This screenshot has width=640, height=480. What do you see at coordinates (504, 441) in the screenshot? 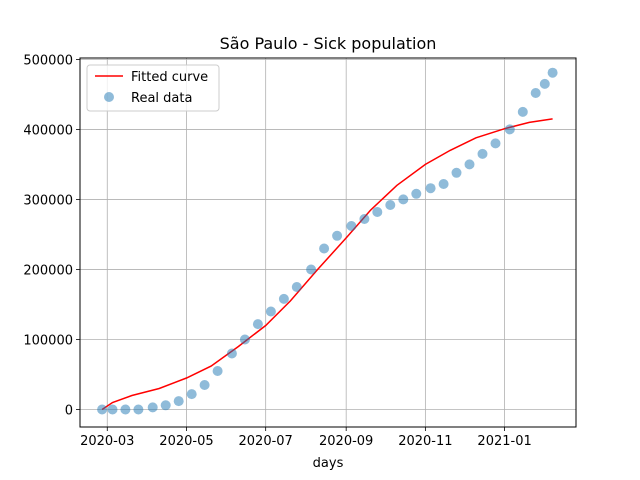
I see `x-tick-label: 2021-01` at bounding box center [504, 441].